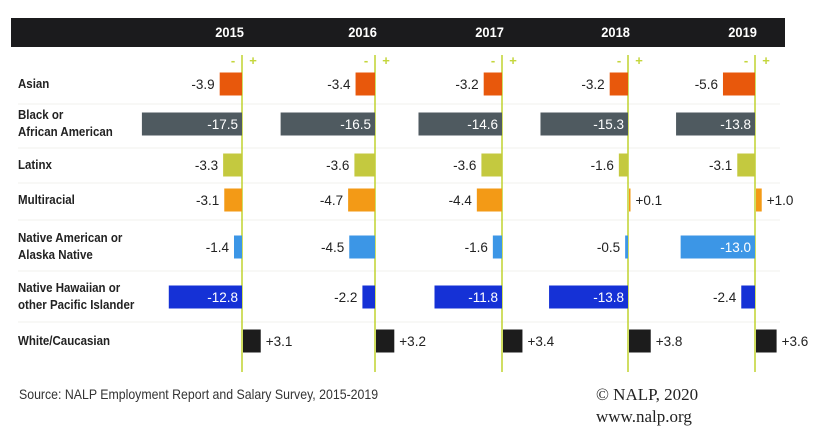  I want to click on data-label: +3.2, so click(412, 341).